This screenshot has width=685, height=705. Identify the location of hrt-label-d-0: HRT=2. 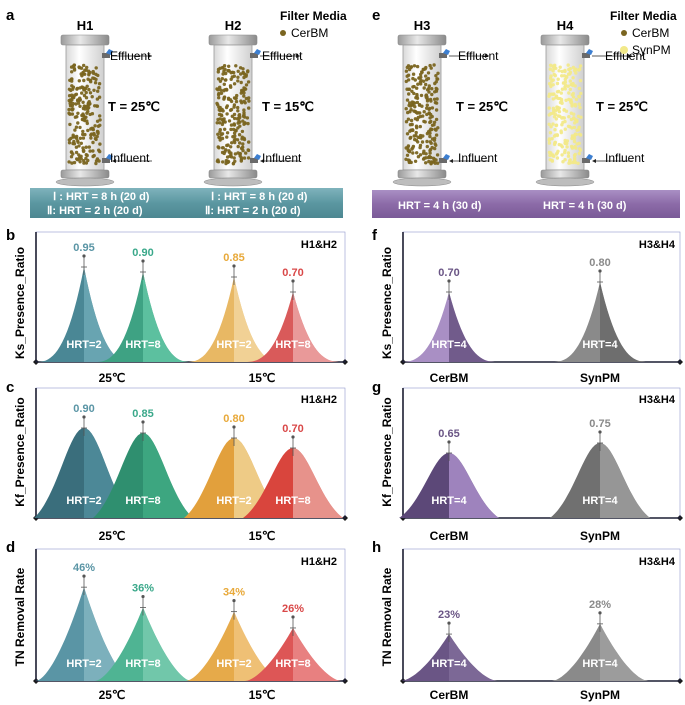
(83, 664).